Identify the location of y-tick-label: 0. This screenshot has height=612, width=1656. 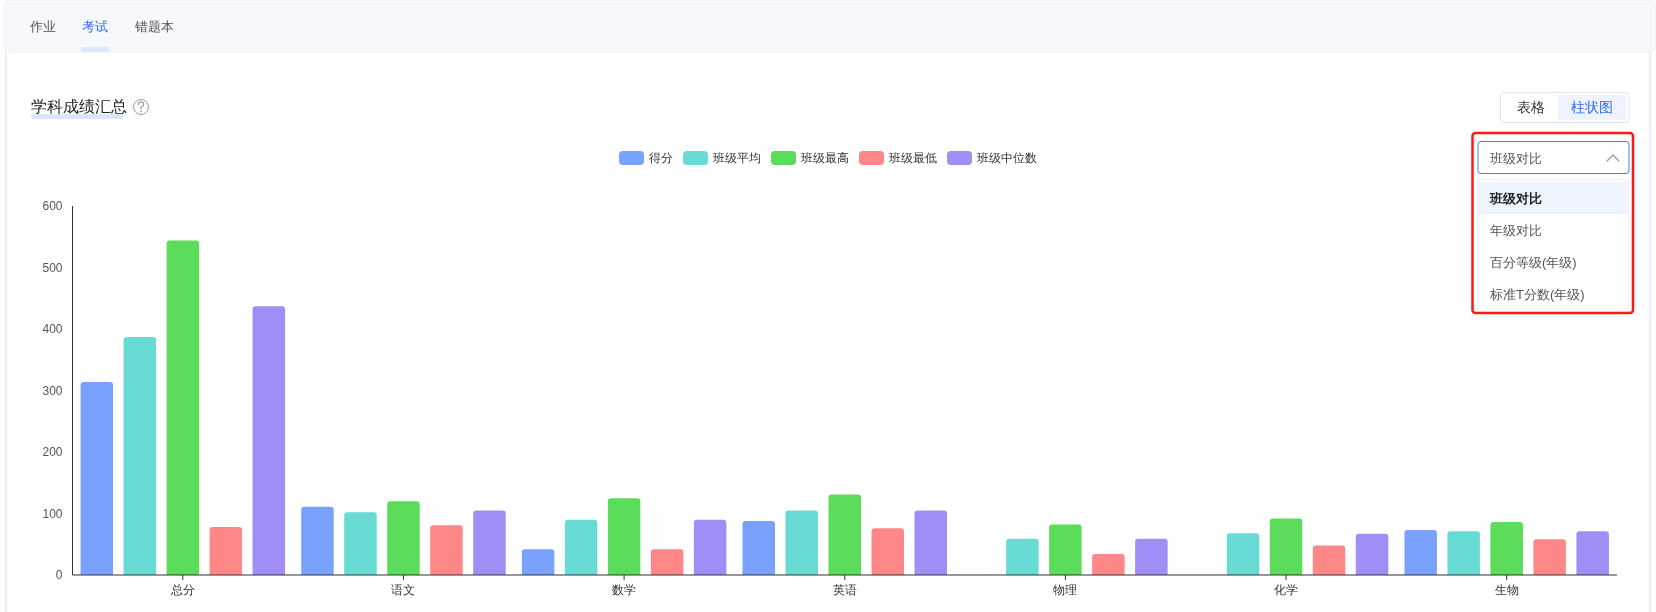
(59, 575).